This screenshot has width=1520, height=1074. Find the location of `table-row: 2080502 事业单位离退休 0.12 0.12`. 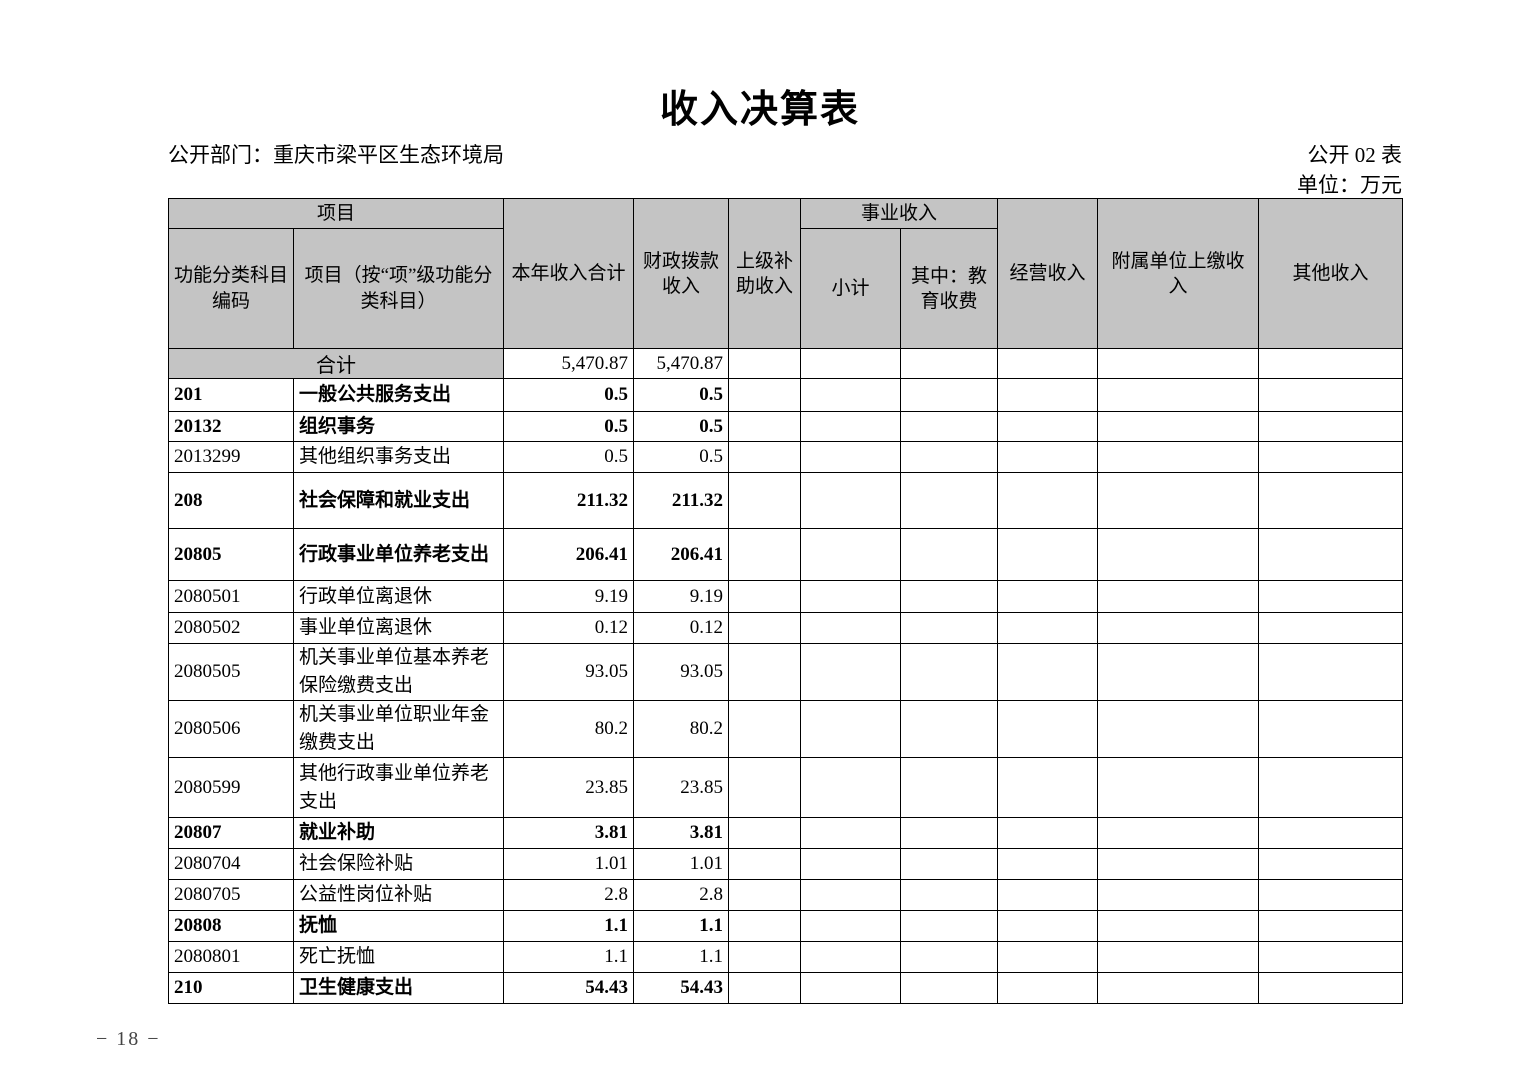

table-row: 2080502 事业单位离退休 0.12 0.12 is located at coordinates (786, 628).